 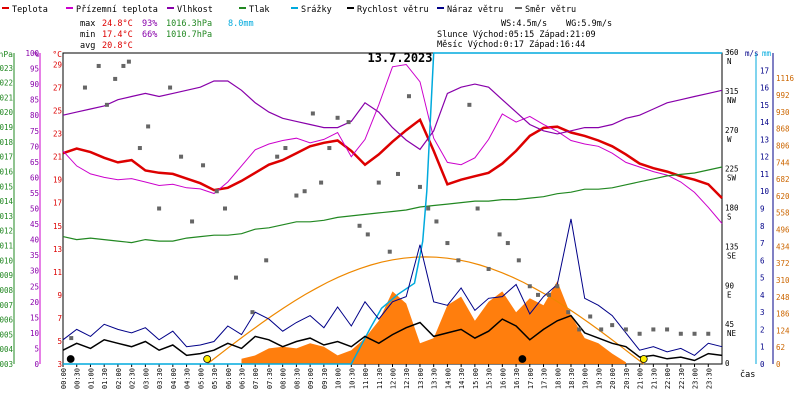 What do you see at coordinates (6, 305) in the screenshot?
I see `tick-hpa-4: 1007` at bounding box center [6, 305].